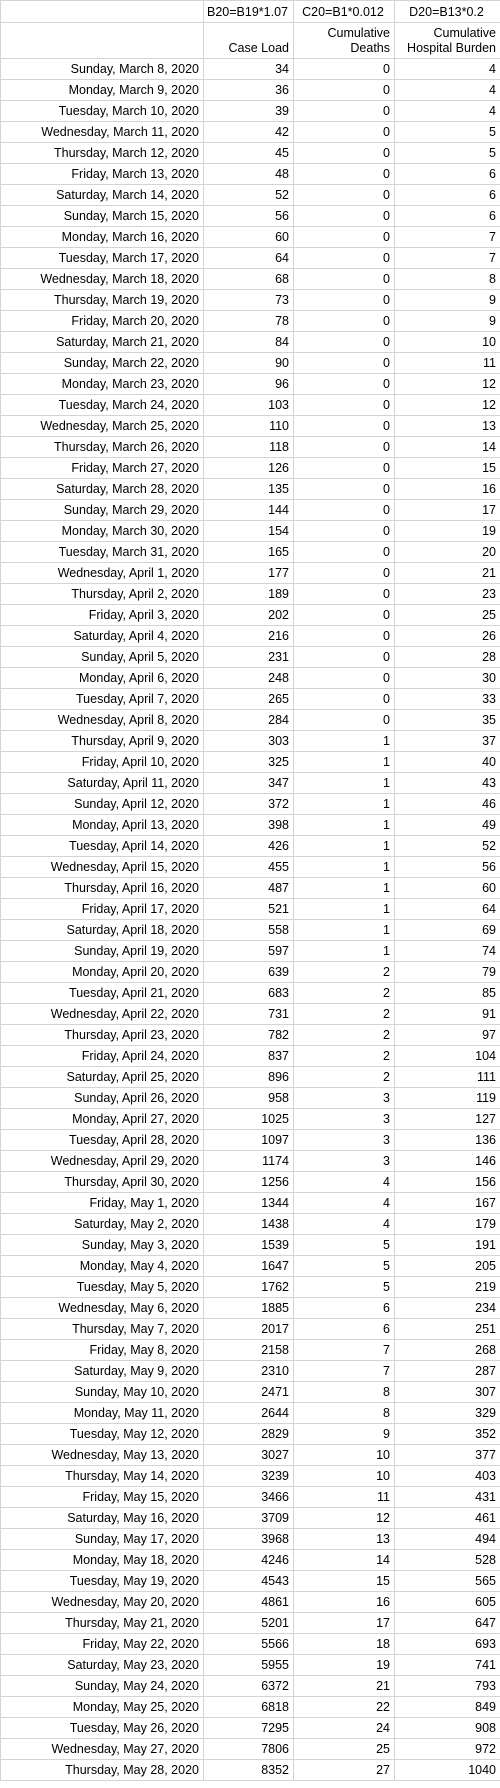 Image resolution: width=500 pixels, height=1788 pixels. What do you see at coordinates (248, 1329) in the screenshot?
I see `case-load-cell: 2017` at bounding box center [248, 1329].